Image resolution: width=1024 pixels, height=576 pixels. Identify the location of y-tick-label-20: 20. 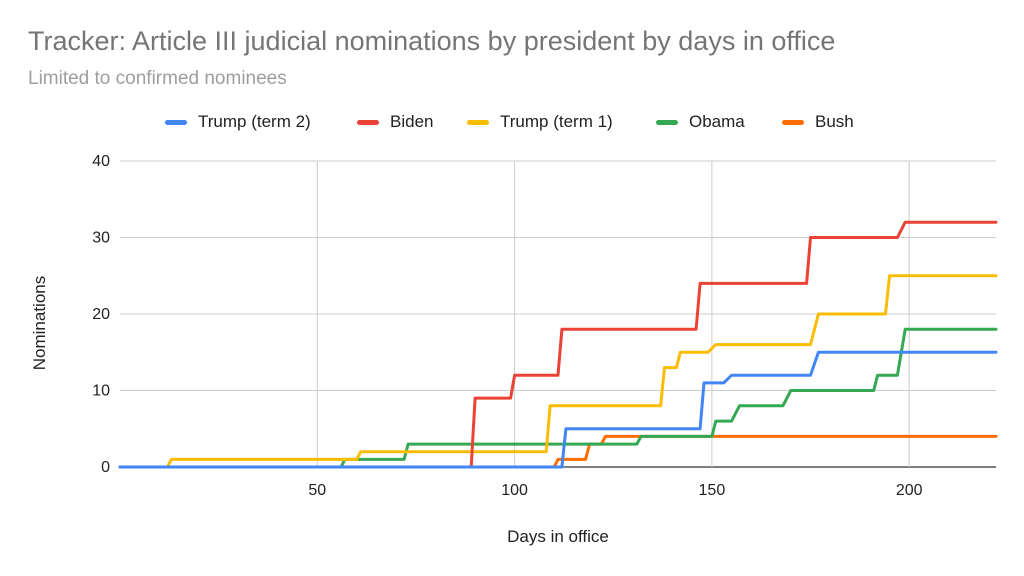
(101, 314).